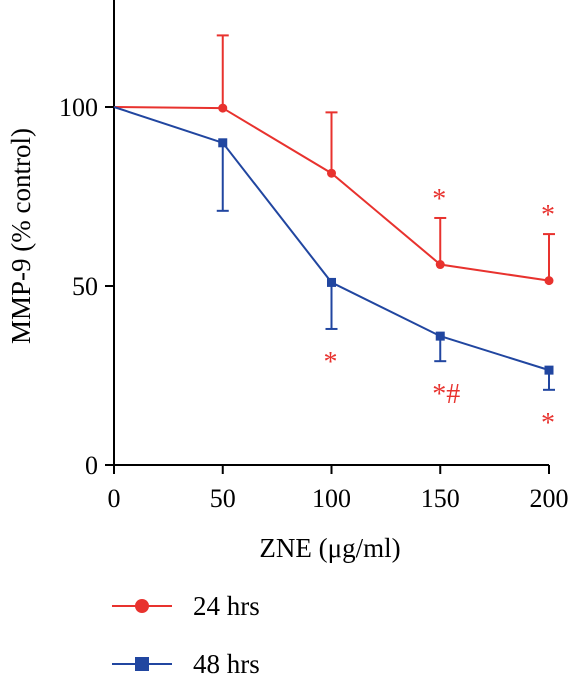 The image size is (574, 687). I want to click on x-axis-label: ZNE (μg/ml), so click(329, 548).